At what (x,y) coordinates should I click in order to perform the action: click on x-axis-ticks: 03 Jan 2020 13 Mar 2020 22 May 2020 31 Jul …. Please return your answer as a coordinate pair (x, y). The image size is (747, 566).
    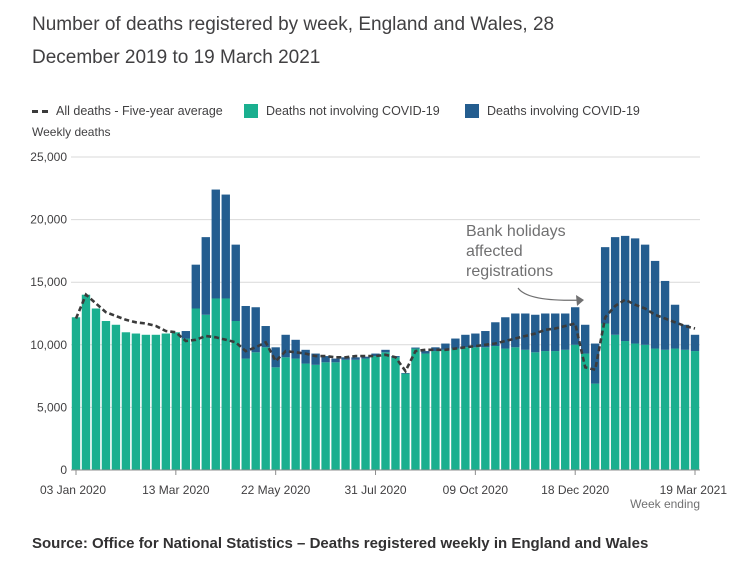
    Looking at the image, I should click on (383, 483).